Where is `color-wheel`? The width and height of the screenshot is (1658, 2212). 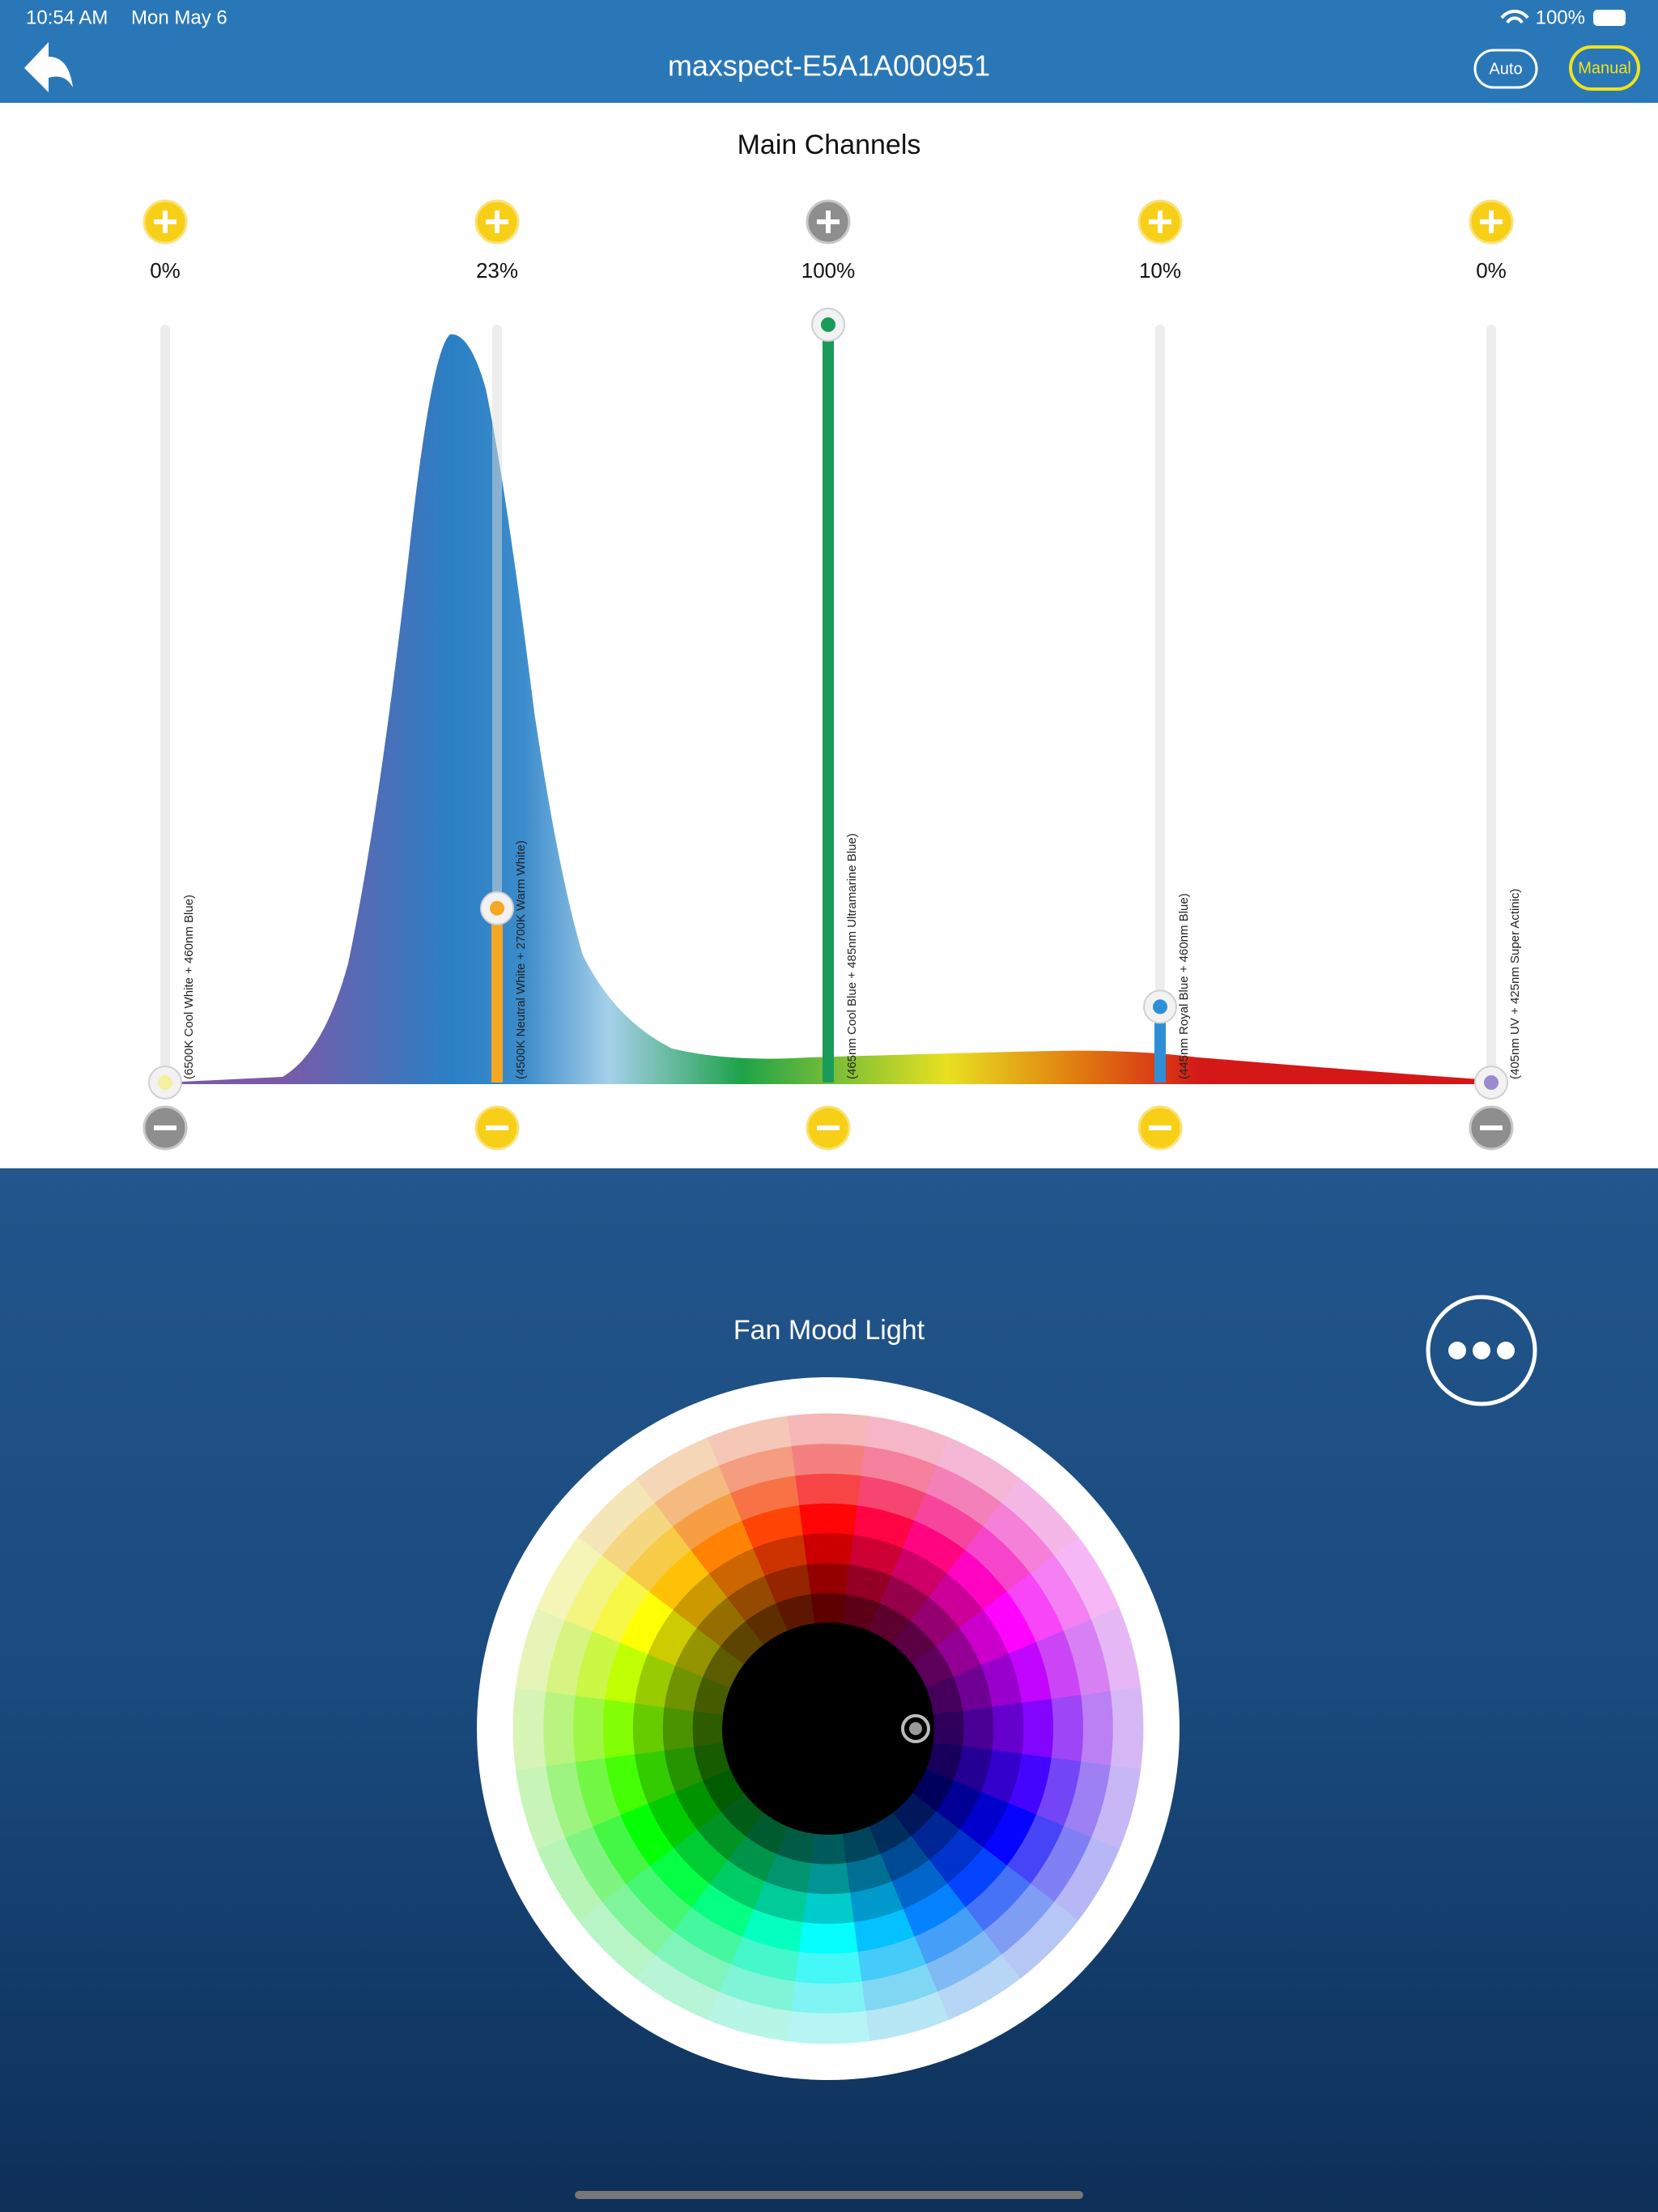
color-wheel is located at coordinates (828, 1729).